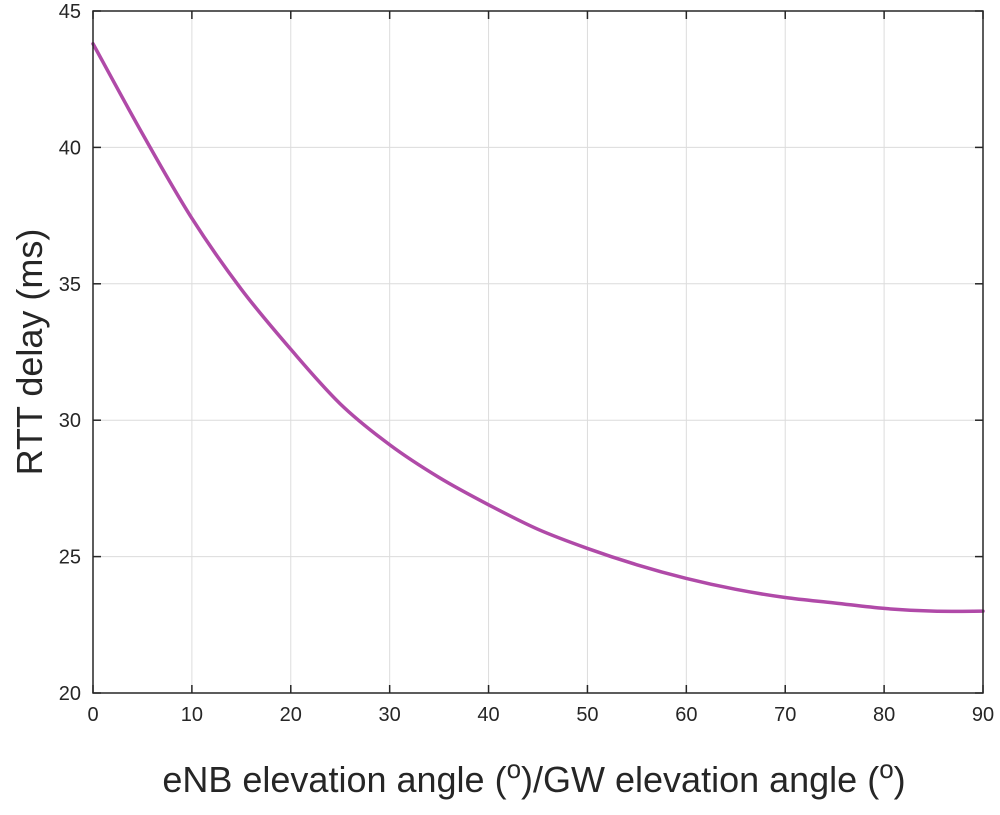  Describe the element at coordinates (686, 715) in the screenshot. I see `x-tick-label: 60` at that location.